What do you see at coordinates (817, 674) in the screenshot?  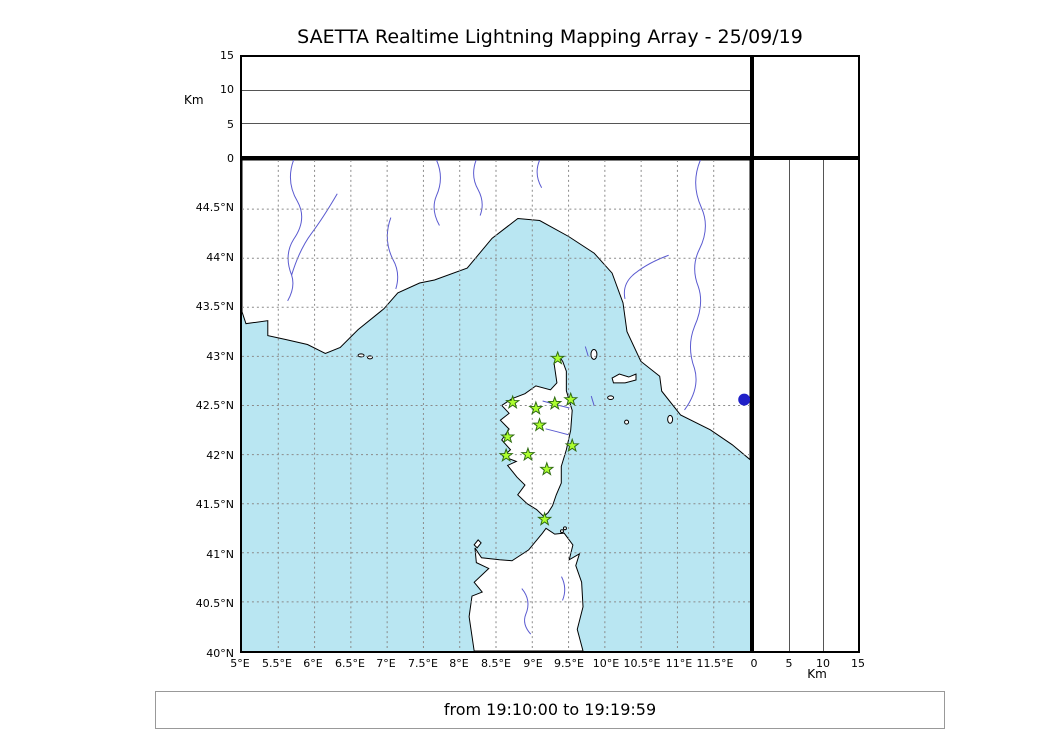 I see `right-panel-axis-label: Km` at bounding box center [817, 674].